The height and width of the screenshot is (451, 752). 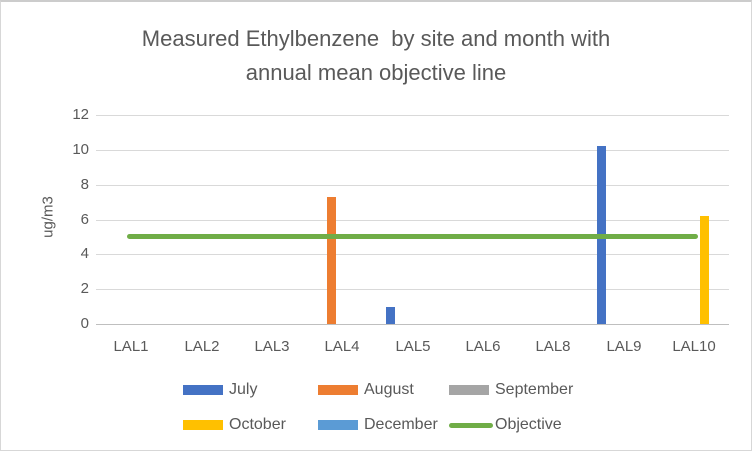 What do you see at coordinates (483, 346) in the screenshot?
I see `x-tick-label-lal6: LAL6` at bounding box center [483, 346].